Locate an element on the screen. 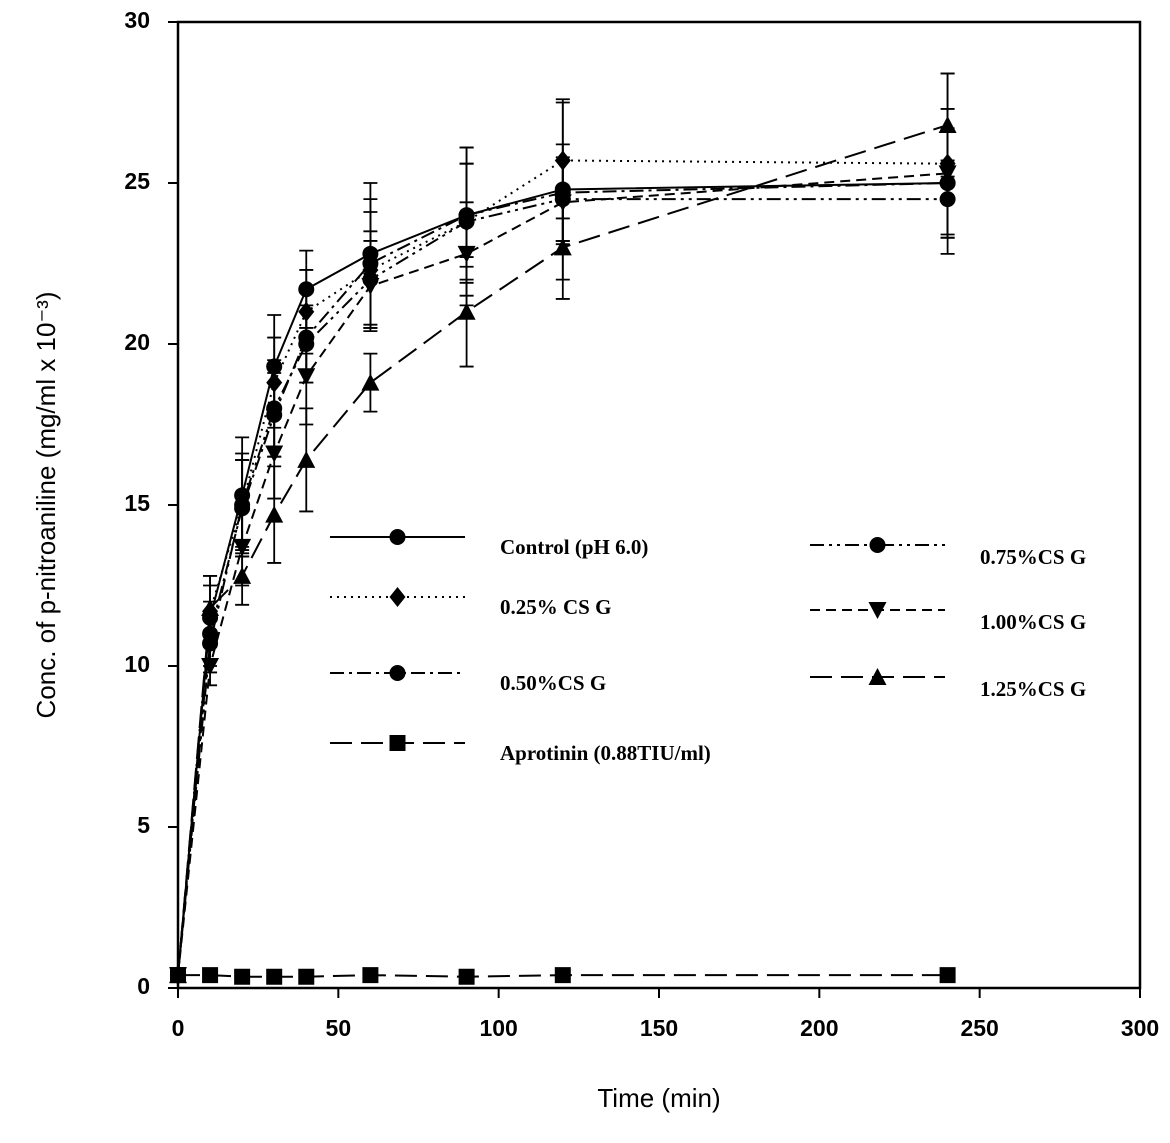  y-tick-label: 25 is located at coordinates (137, 181).